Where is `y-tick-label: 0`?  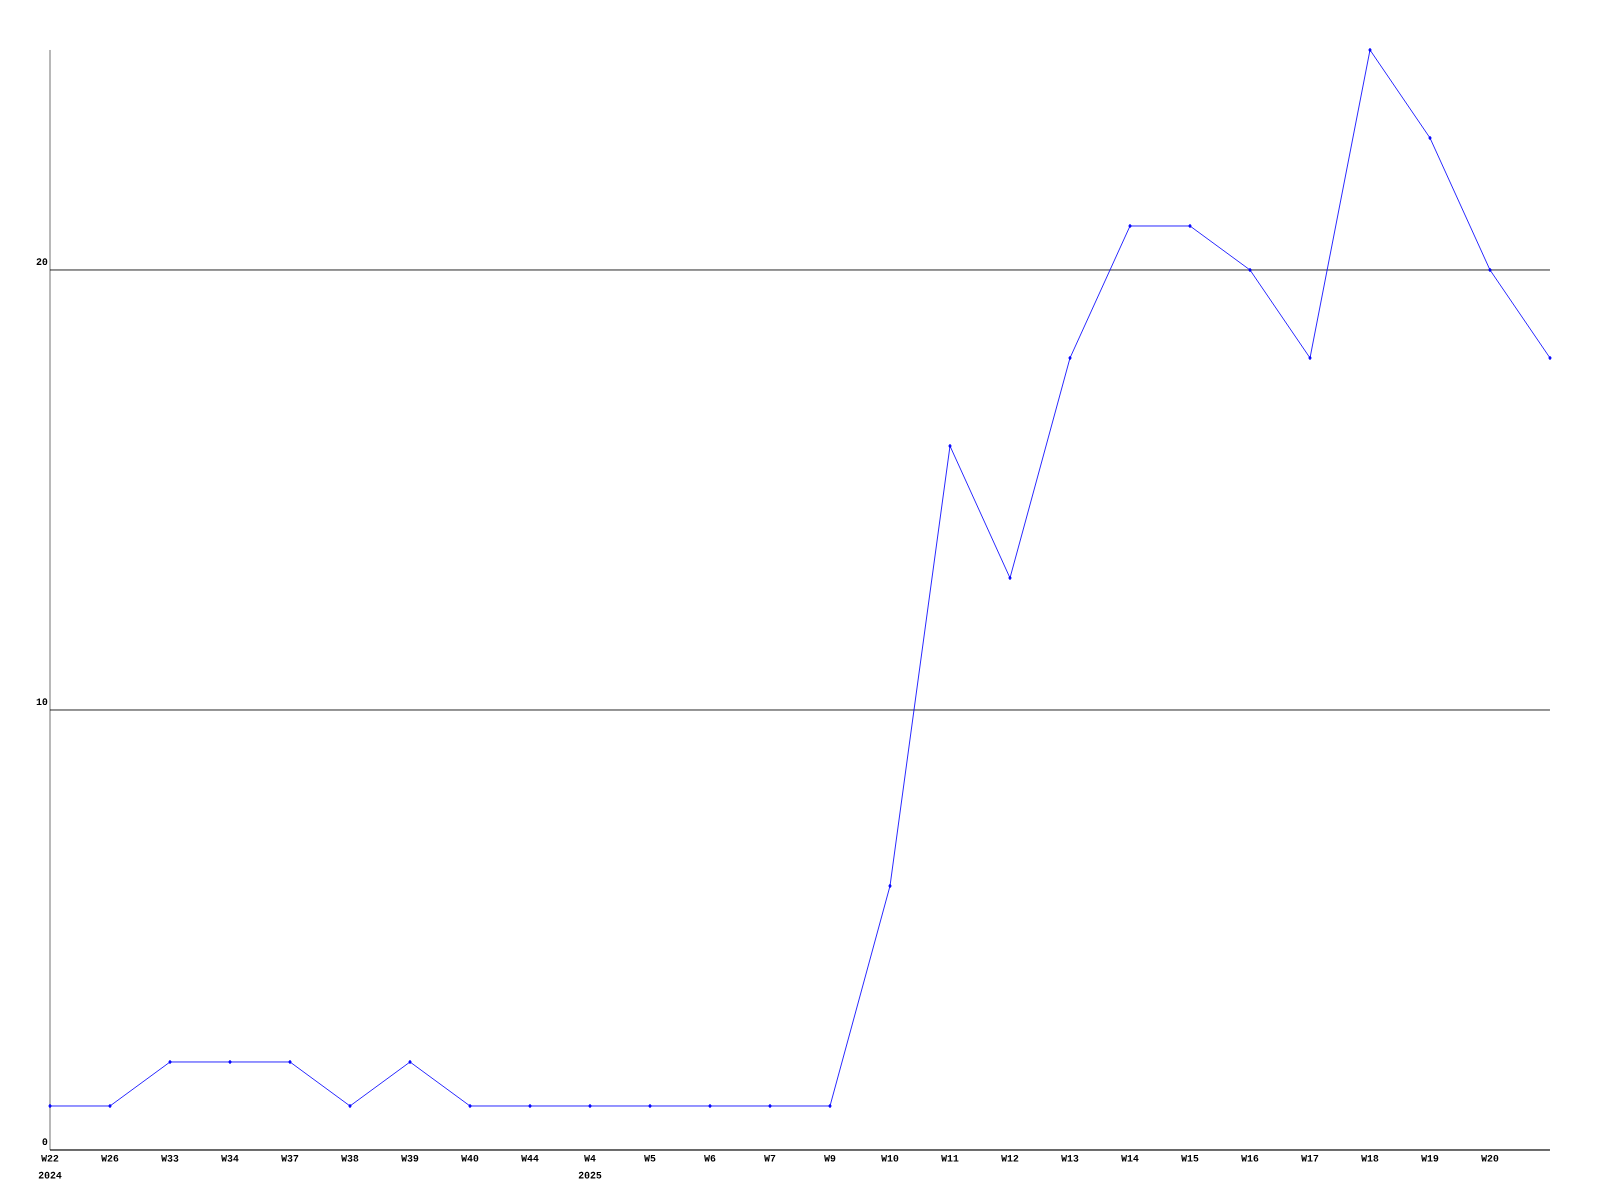
y-tick-label: 0 is located at coordinates (45, 1142).